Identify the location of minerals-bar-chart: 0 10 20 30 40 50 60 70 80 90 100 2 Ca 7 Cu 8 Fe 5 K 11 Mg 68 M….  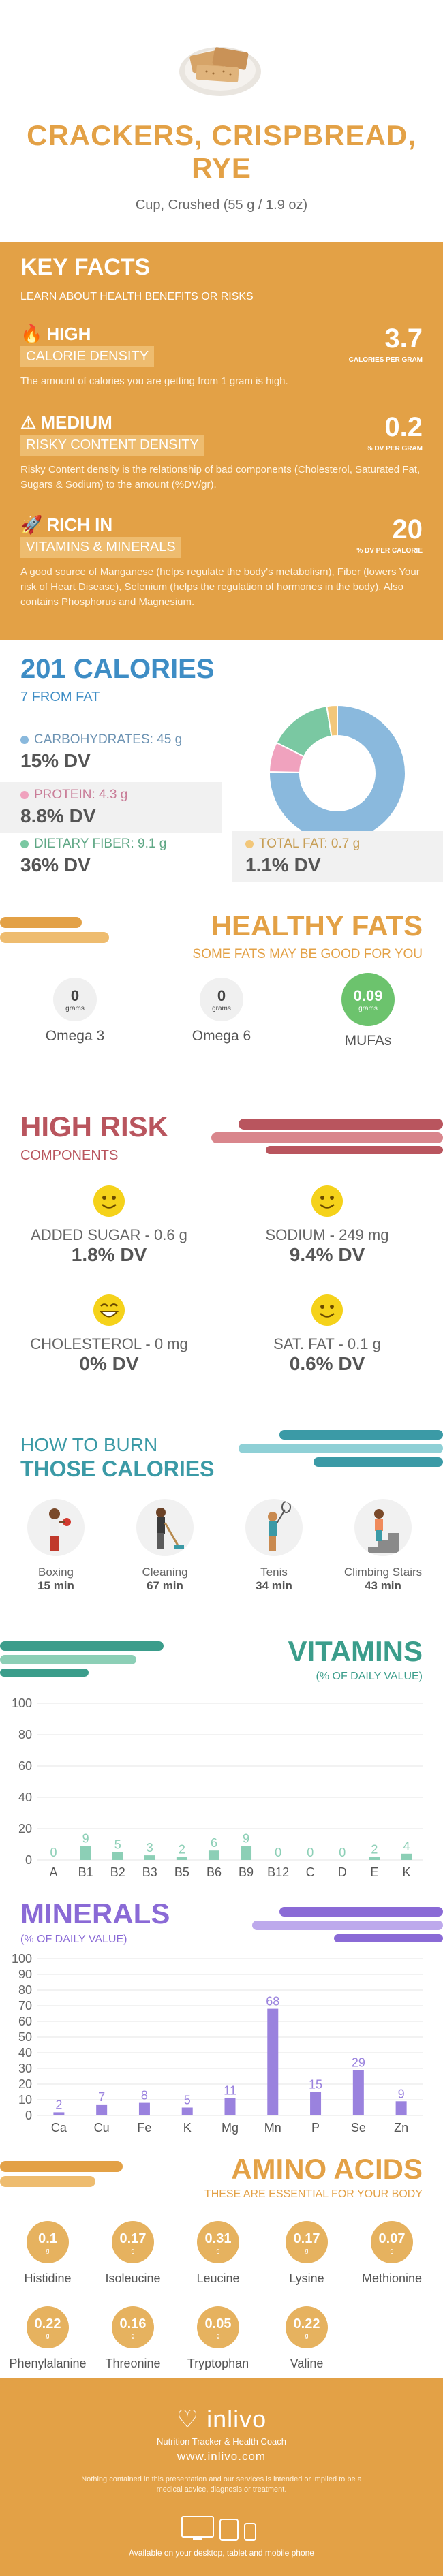
(217, 2043).